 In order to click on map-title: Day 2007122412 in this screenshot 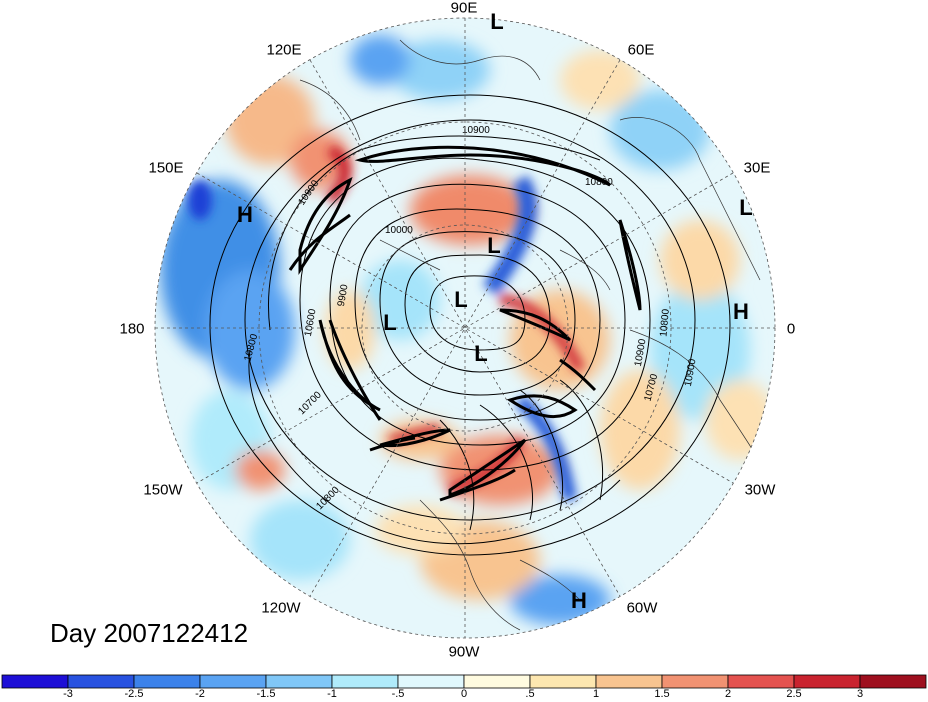, I will do `click(149, 633)`.